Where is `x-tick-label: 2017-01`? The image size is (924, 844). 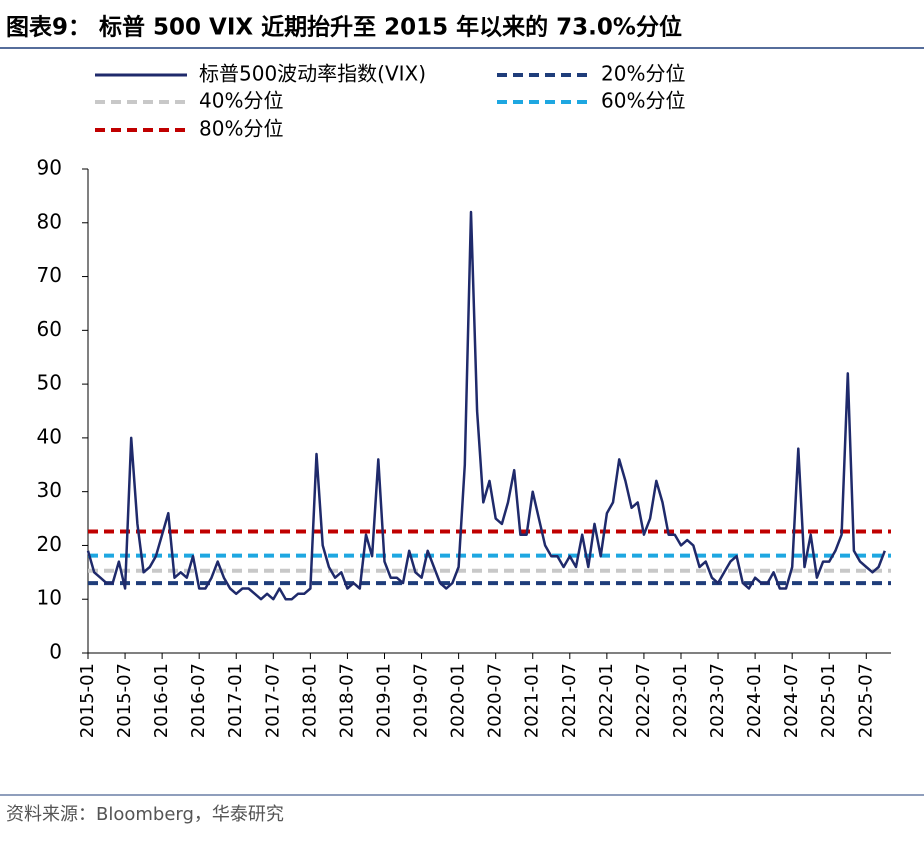
x-tick-label: 2017-01 is located at coordinates (235, 700).